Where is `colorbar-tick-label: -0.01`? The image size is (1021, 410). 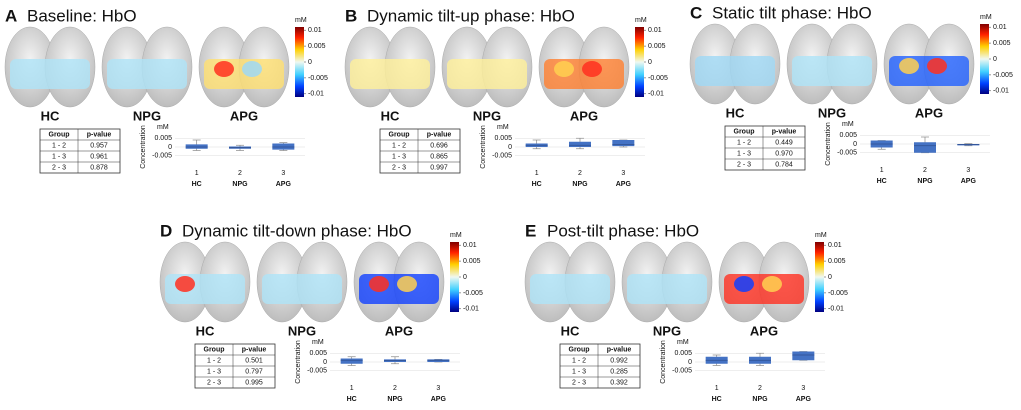 colorbar-tick-label: -0.01 is located at coordinates (471, 309).